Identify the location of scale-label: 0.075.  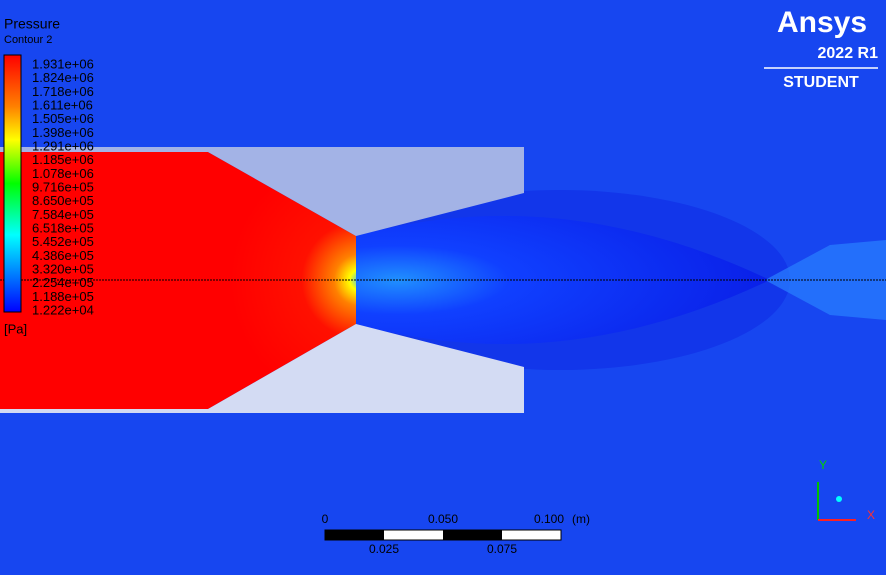
(502, 549).